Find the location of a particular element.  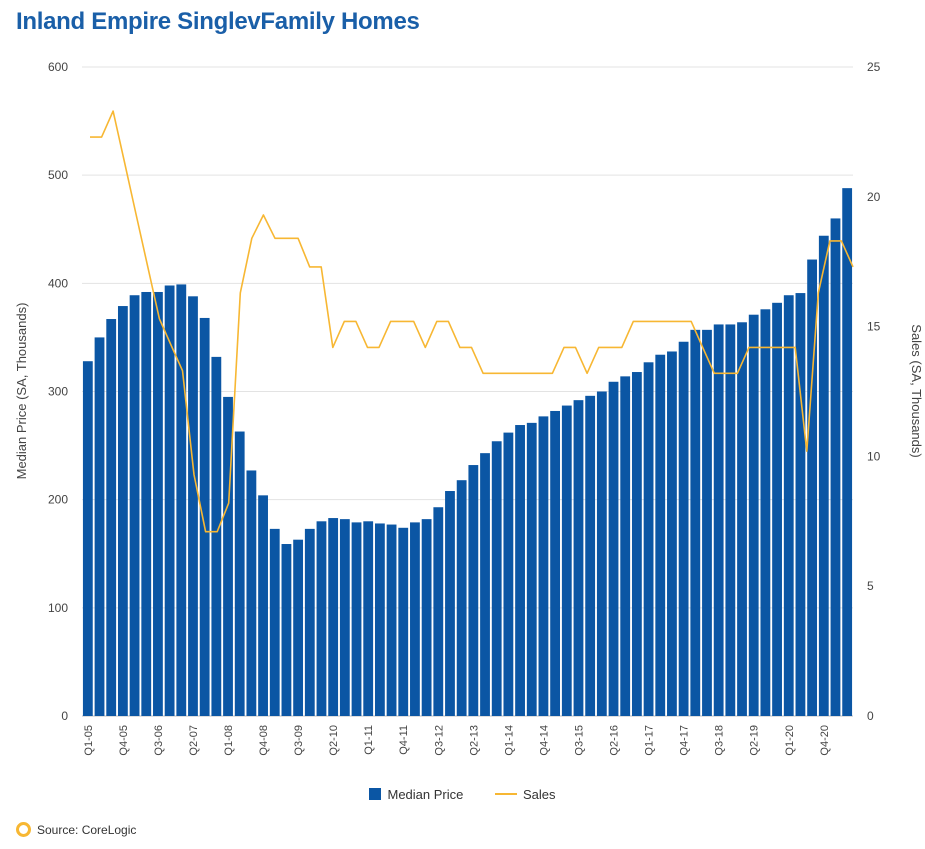

x-tick-label: Q1-08 is located at coordinates (229, 740).